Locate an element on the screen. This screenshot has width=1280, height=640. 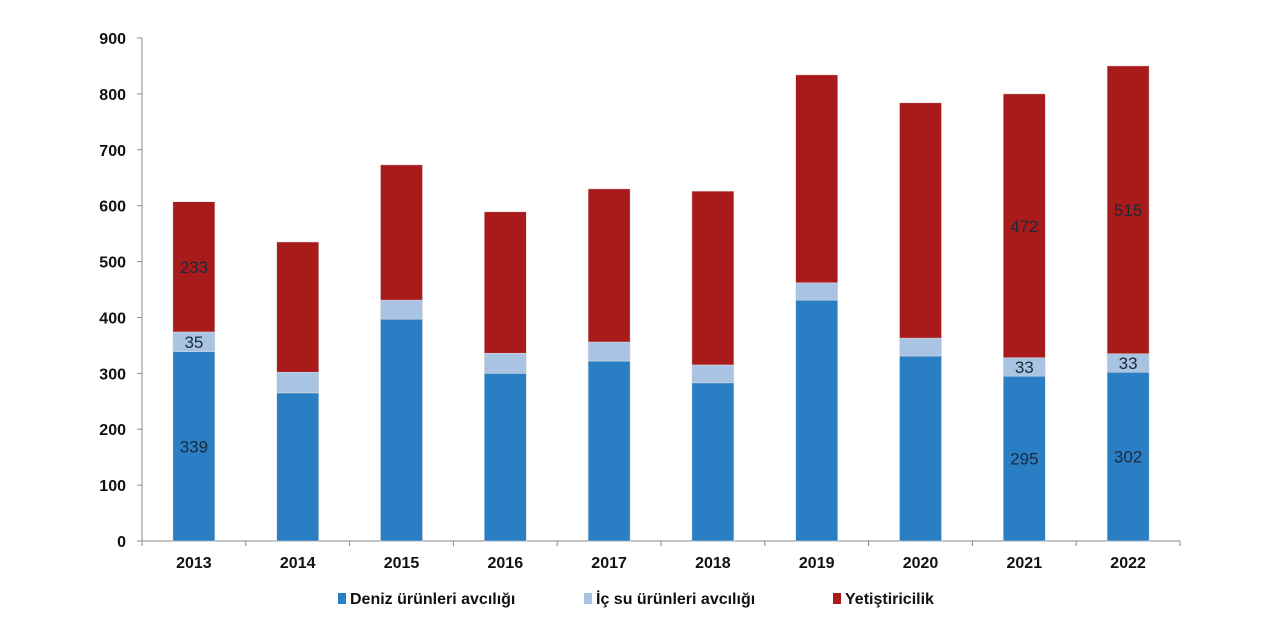
bar-segment-yeti-tiricilik-2019 is located at coordinates (816, 179).